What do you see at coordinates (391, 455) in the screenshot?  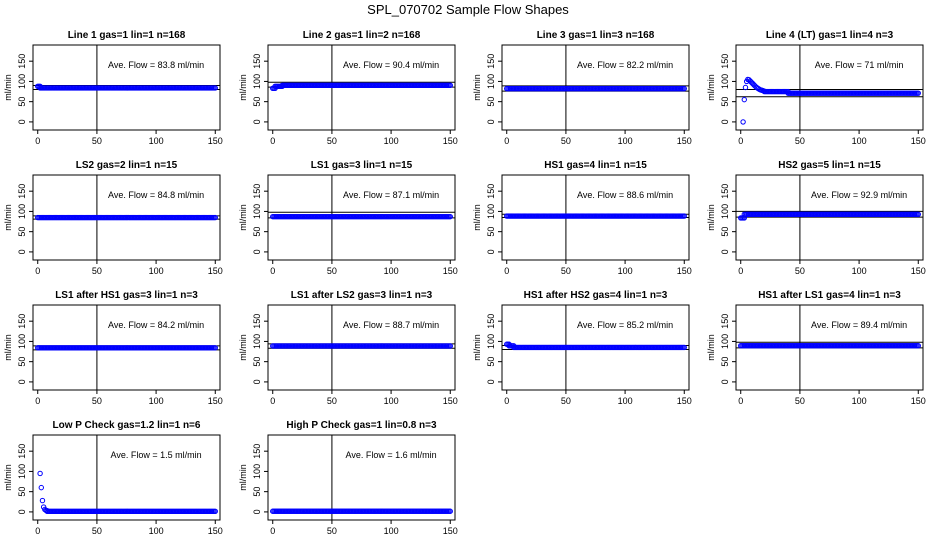 I see `average-flow-annotation: Ave. Flow = 1.6 ml/min` at bounding box center [391, 455].